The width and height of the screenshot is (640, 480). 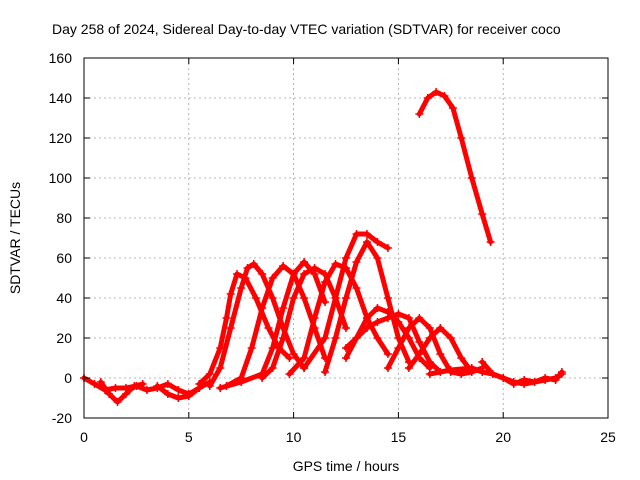 What do you see at coordinates (399, 437) in the screenshot?
I see `x-tick-label: 15` at bounding box center [399, 437].